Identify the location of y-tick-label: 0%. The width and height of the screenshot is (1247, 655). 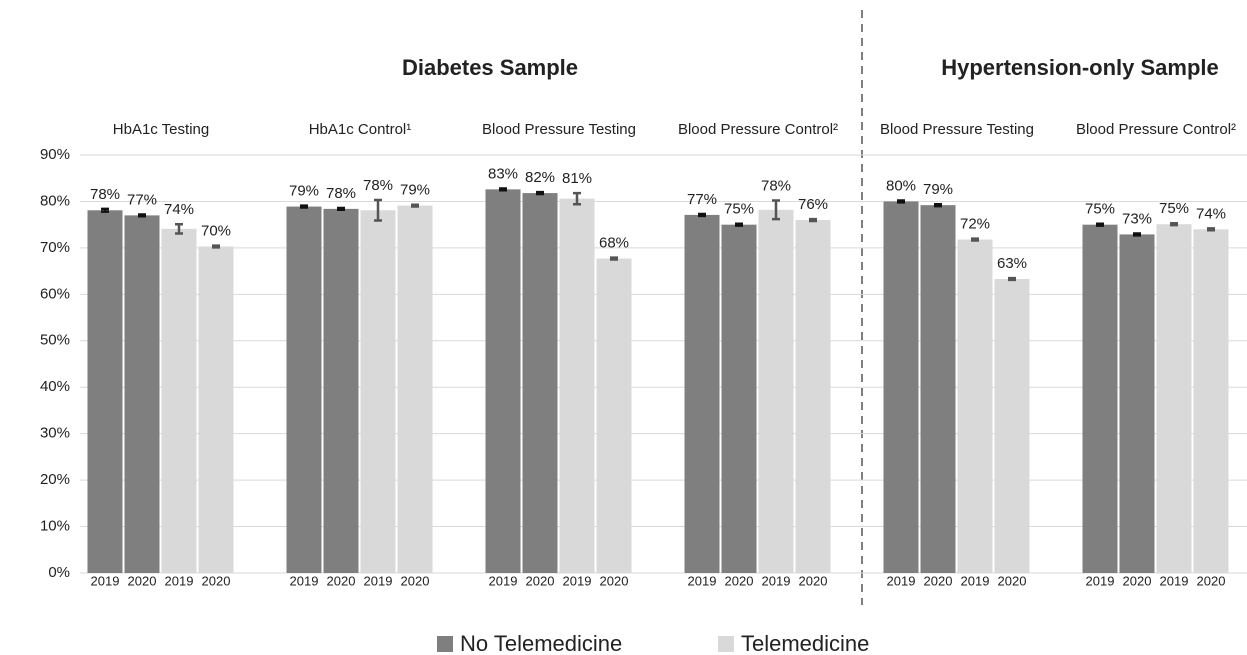
(59, 572).